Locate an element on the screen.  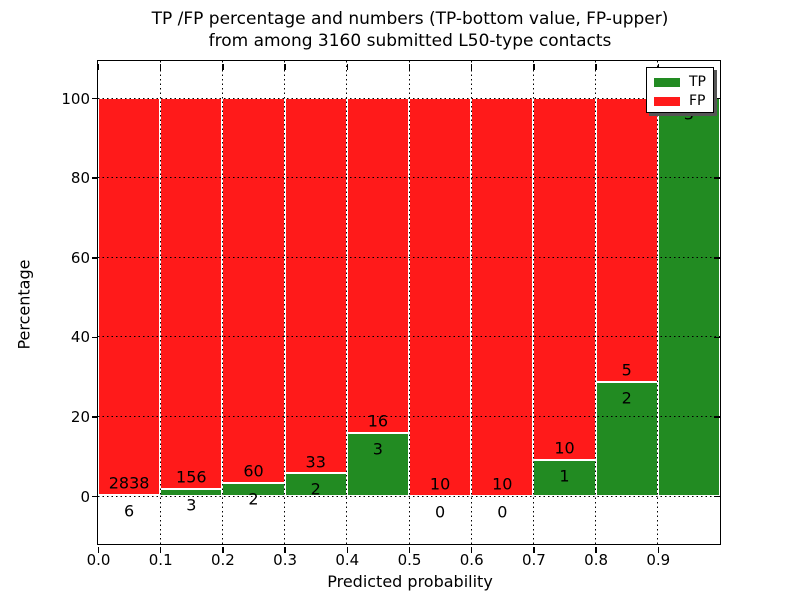
y-tick-label: 100 is located at coordinates (75, 98).